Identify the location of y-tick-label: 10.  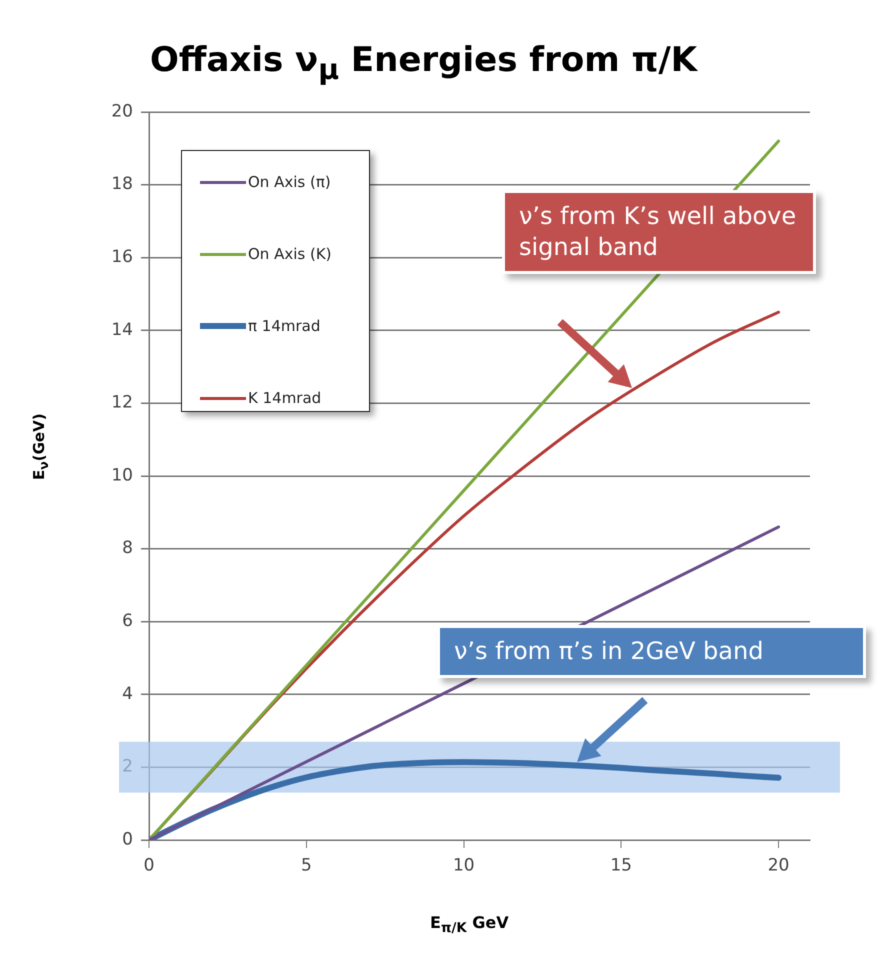
(122, 475).